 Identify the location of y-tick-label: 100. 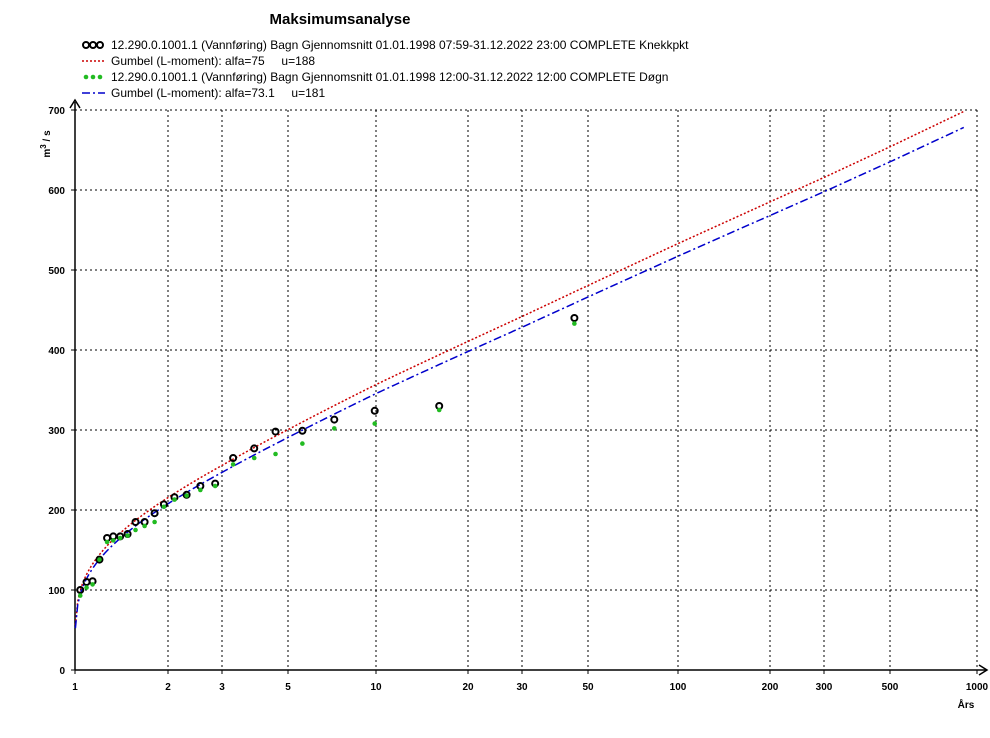
(56, 591).